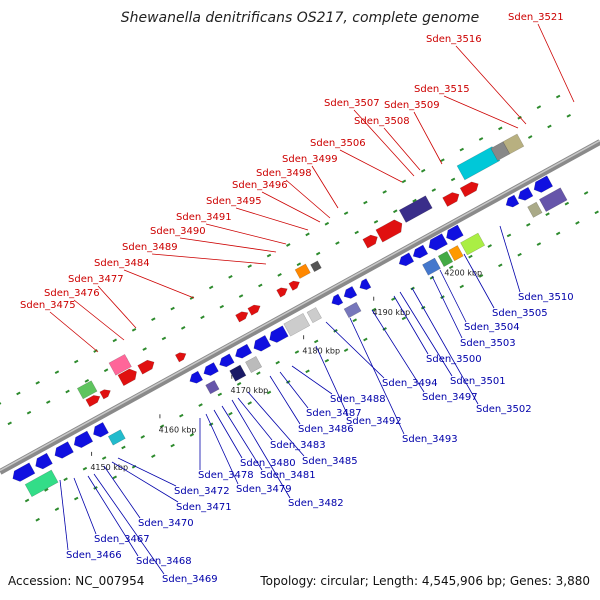  I want to click on bottom-gene-label: Sden_3510, so click(546, 297).